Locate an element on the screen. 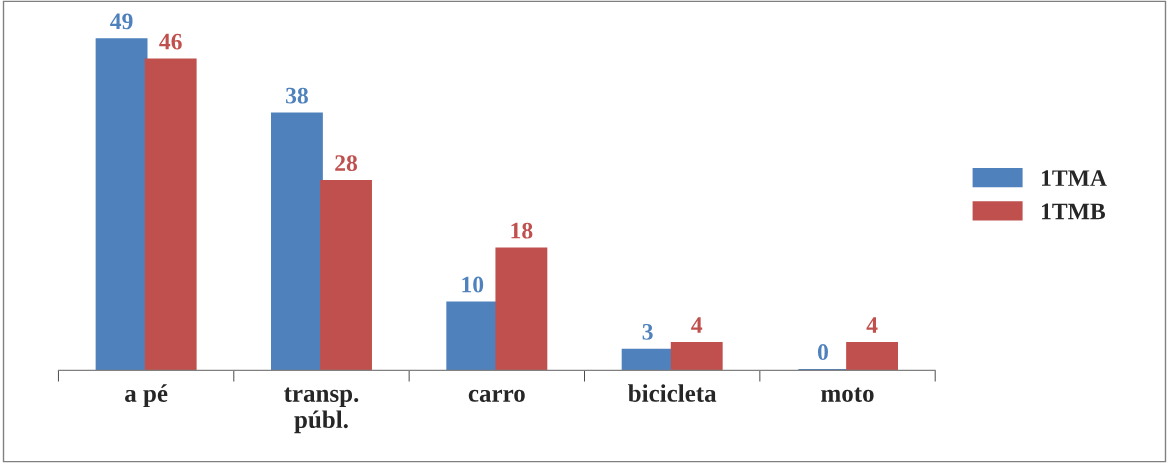  data-label: 38 is located at coordinates (297, 95).